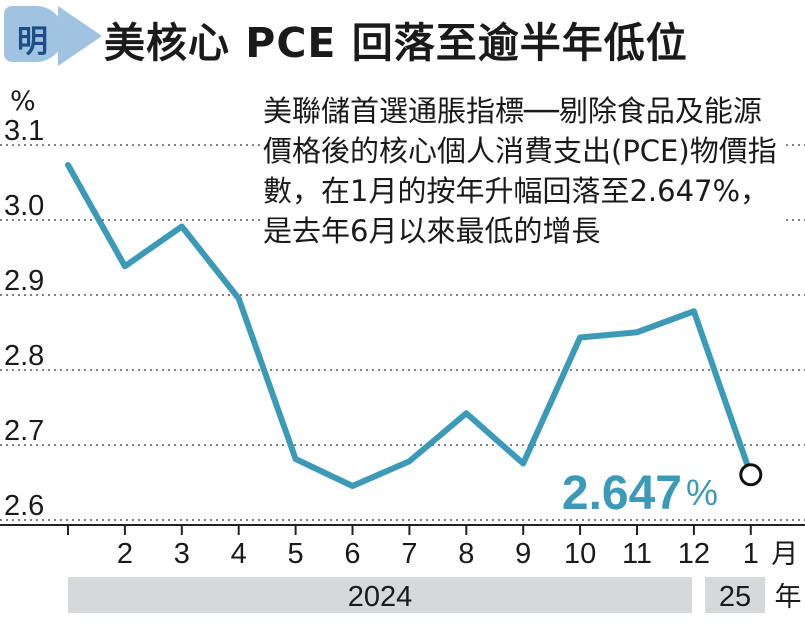 This screenshot has height=636, width=805. Describe the element at coordinates (396, 43) in the screenshot. I see `page-title: 美核心 PCE 回落至逾半年低位` at that location.